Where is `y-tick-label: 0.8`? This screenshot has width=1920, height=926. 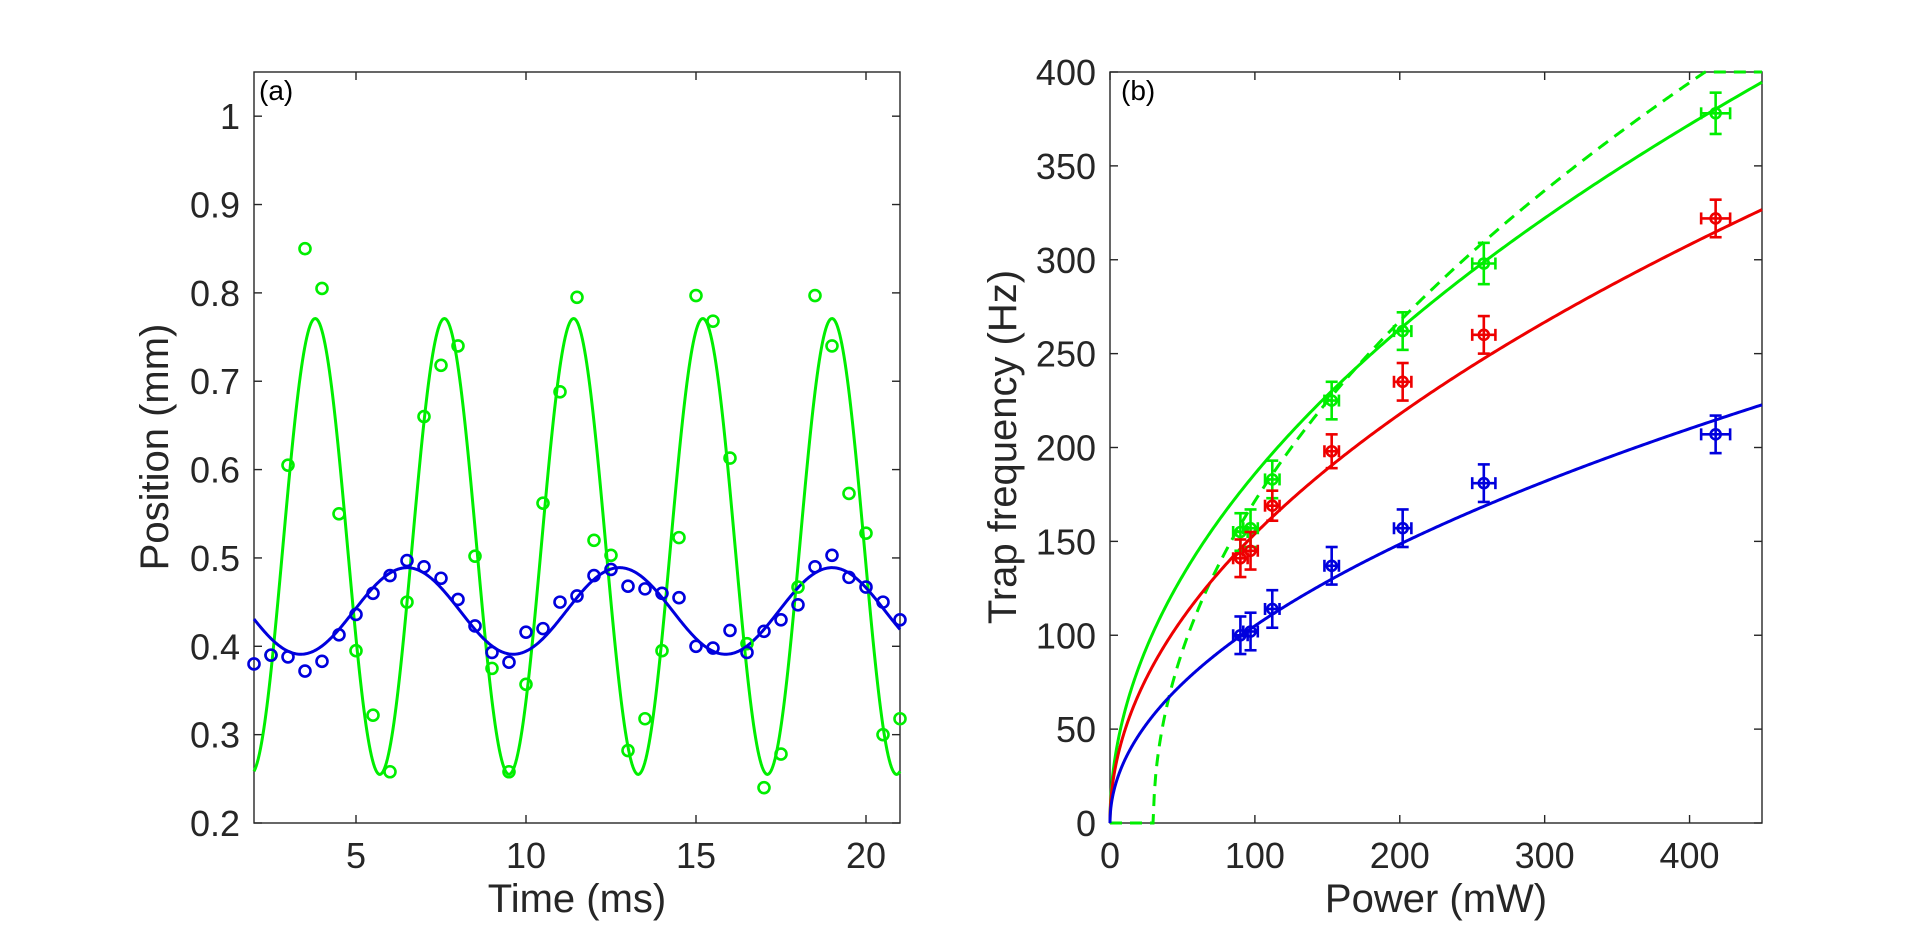 y-tick-label: 0.8 is located at coordinates (215, 293).